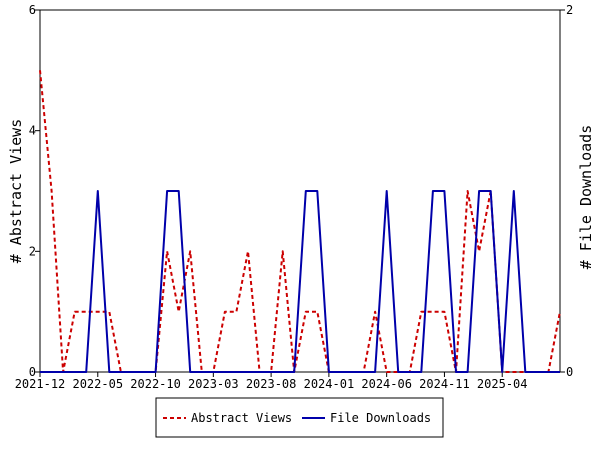  I want to click on right-axis: 02, so click(566, 191).